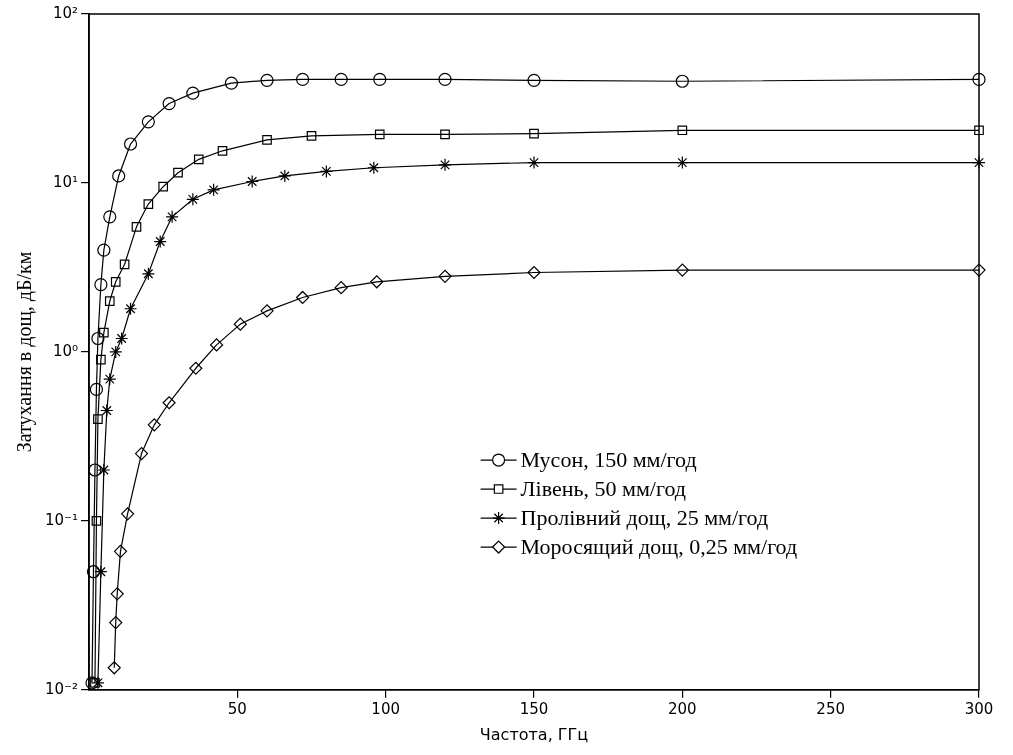 This screenshot has width=1013, height=755. What do you see at coordinates (682, 708) in the screenshot?
I see `x-tick-label: 200` at bounding box center [682, 708].